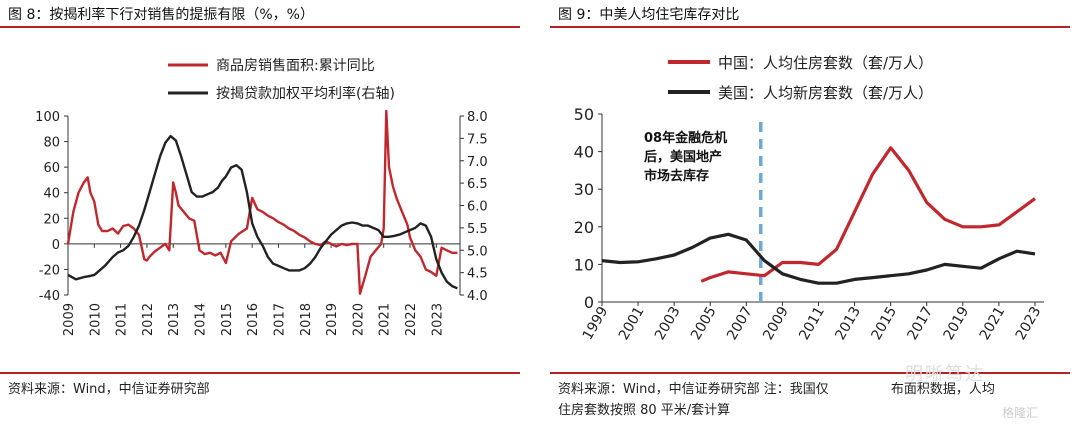 The width and height of the screenshot is (1080, 431). I want to click on watermark-text: 明晰笃达, so click(945, 374).